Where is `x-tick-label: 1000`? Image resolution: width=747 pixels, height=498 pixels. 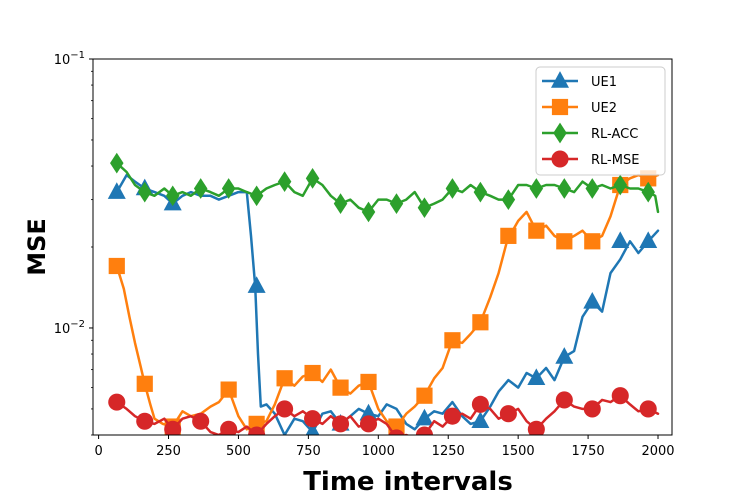
x-tick-label: 1000 is located at coordinates (378, 451).